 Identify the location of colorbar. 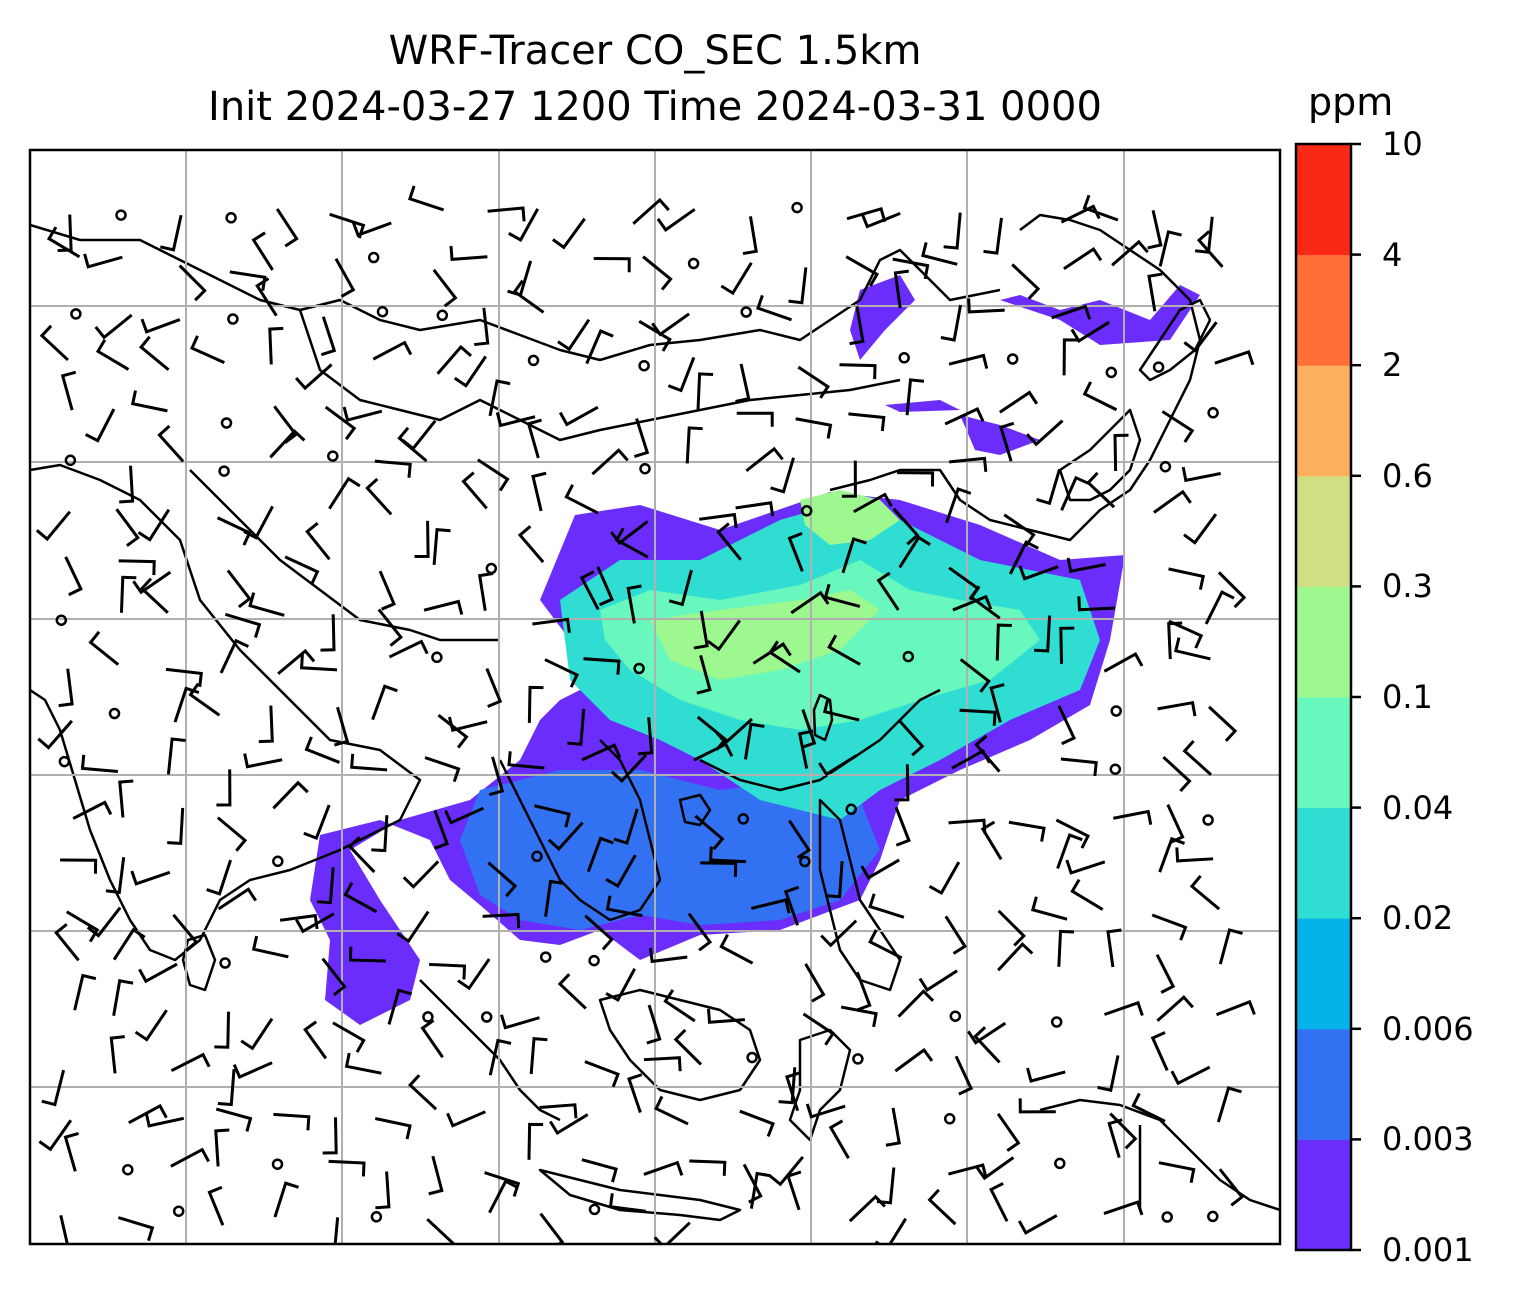
(1328, 697).